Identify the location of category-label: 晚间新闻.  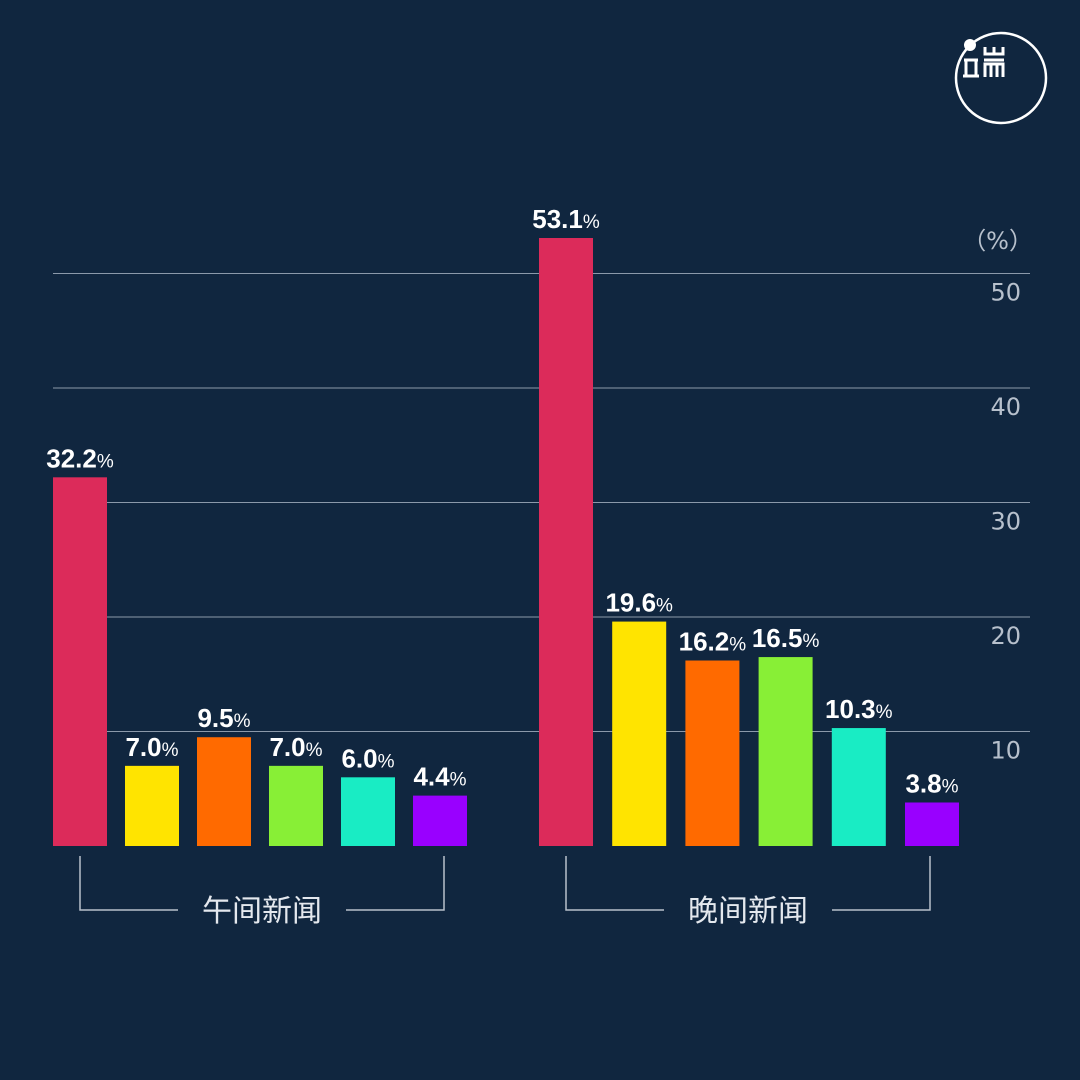
(748, 911).